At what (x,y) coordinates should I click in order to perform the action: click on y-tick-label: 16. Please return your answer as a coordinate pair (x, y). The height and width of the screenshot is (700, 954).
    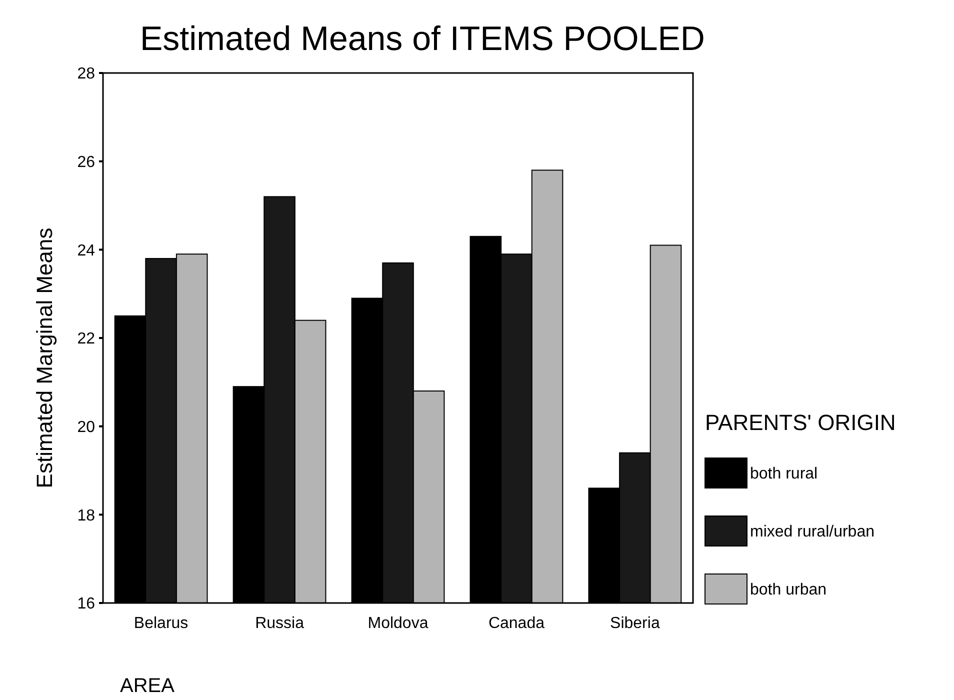
    Looking at the image, I should click on (86, 604).